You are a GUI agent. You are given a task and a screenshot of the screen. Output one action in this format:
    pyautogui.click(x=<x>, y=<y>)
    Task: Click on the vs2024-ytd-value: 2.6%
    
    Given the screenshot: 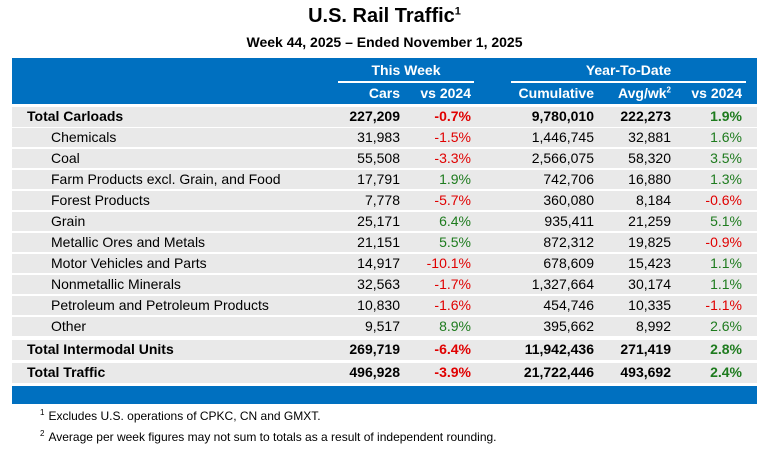 What is the action you would take?
    pyautogui.click(x=726, y=326)
    